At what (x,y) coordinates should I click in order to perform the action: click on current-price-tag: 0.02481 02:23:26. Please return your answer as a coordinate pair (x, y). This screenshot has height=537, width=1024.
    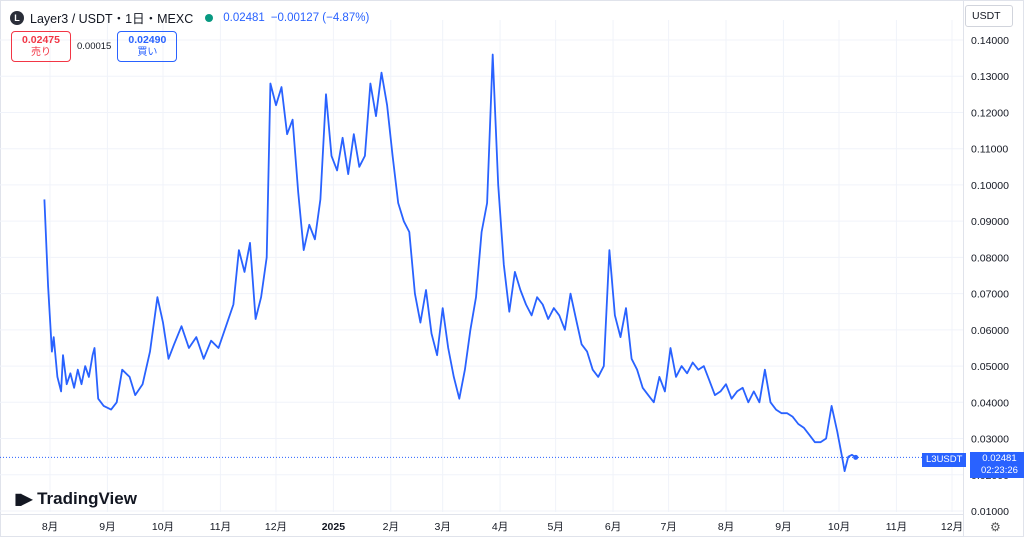
    Looking at the image, I should click on (997, 465).